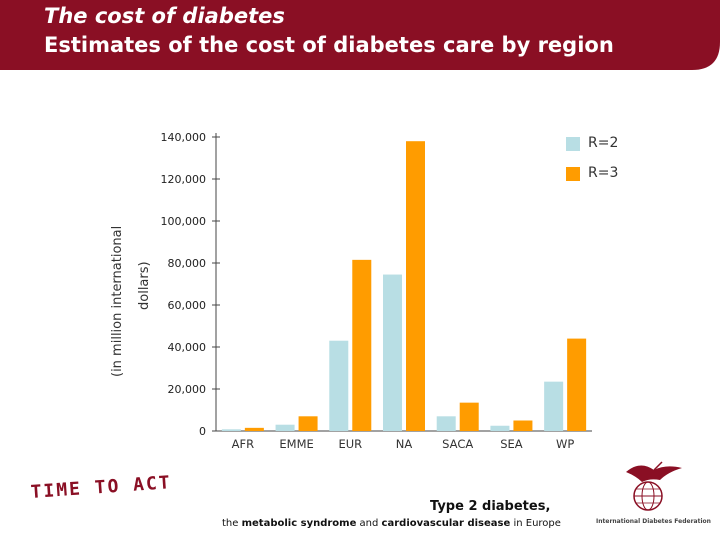 This screenshot has width=720, height=540. What do you see at coordinates (490, 506) in the screenshot?
I see `footer-book-title: Type 2 diabetes,` at bounding box center [490, 506].